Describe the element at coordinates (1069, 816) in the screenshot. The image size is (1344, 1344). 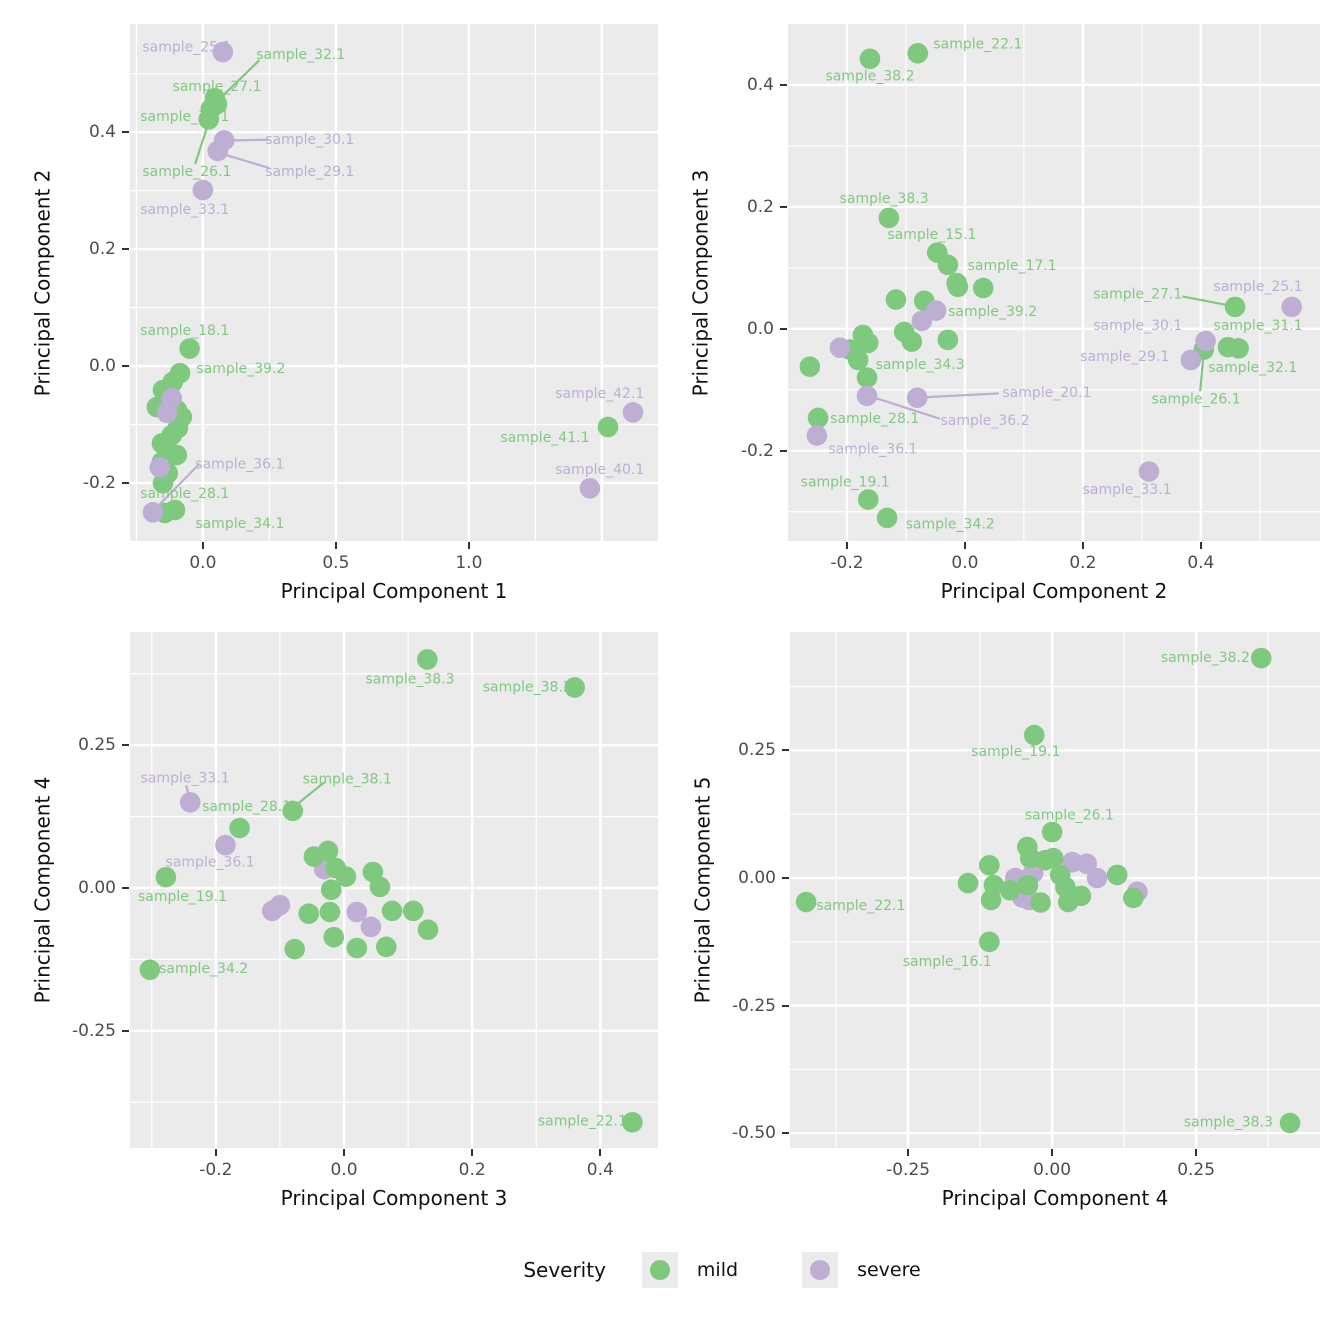
I see `sample-label: sample_26.1` at that location.